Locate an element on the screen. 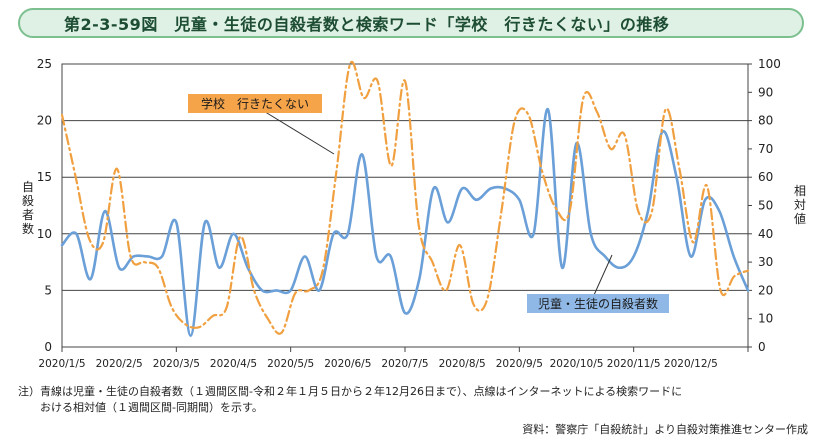 This screenshot has width=822, height=440. y2-axis-title-char: 対 is located at coordinates (800, 205).